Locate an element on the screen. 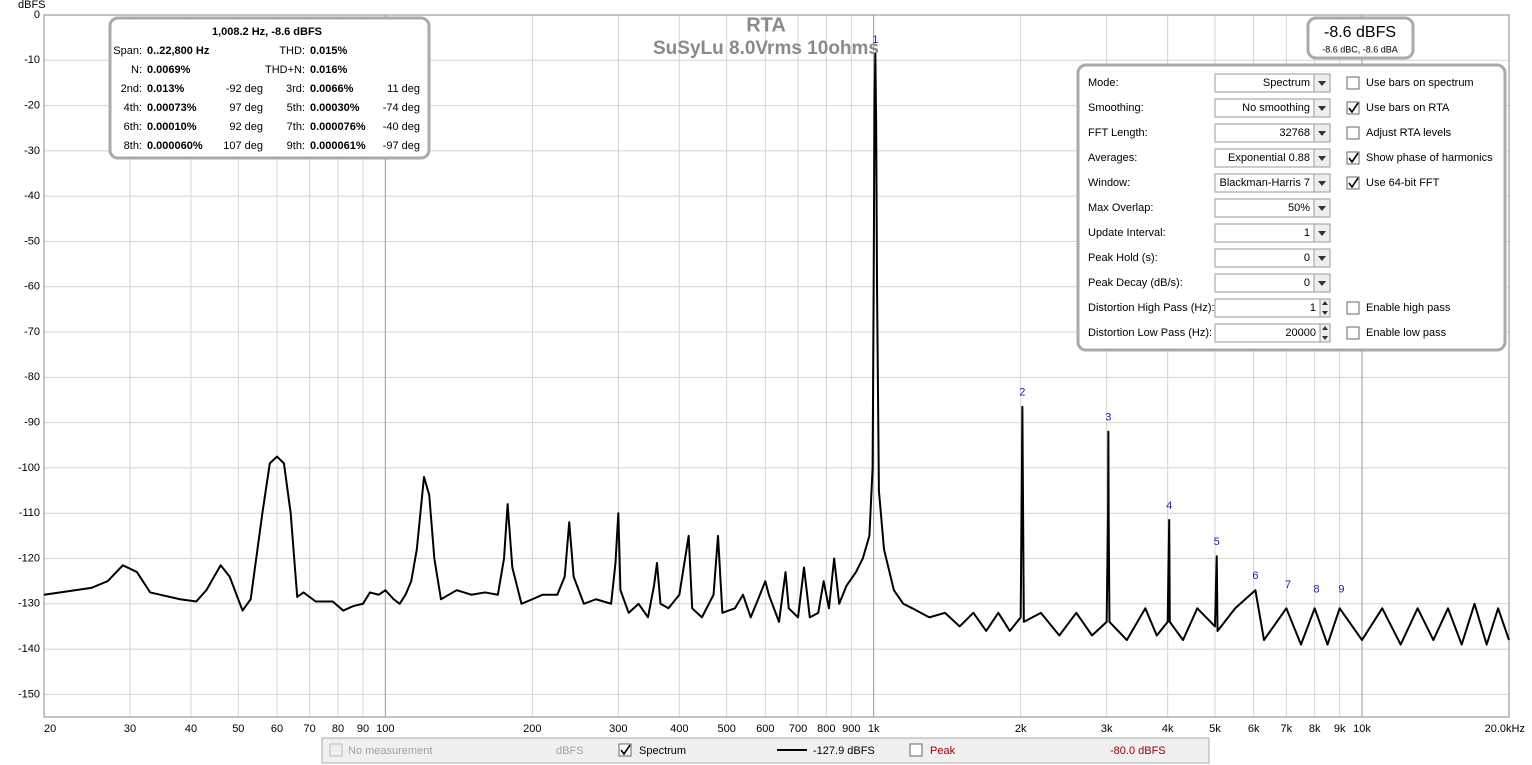  x-tick-label: 400 is located at coordinates (679, 729).